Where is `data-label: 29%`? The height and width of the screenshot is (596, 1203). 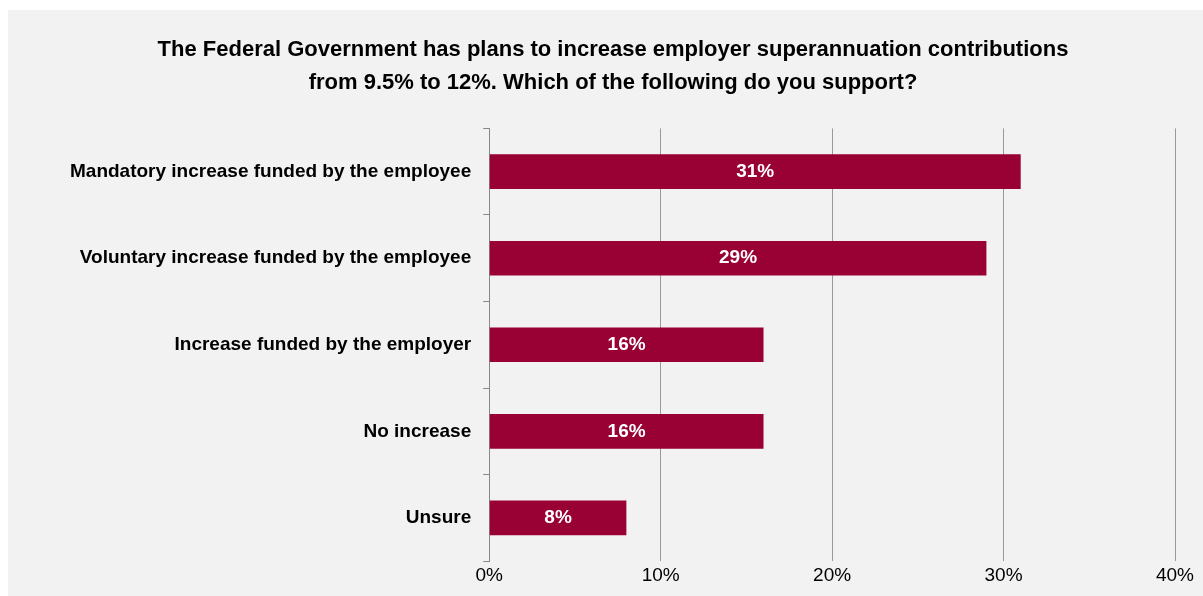 data-label: 29% is located at coordinates (738, 257).